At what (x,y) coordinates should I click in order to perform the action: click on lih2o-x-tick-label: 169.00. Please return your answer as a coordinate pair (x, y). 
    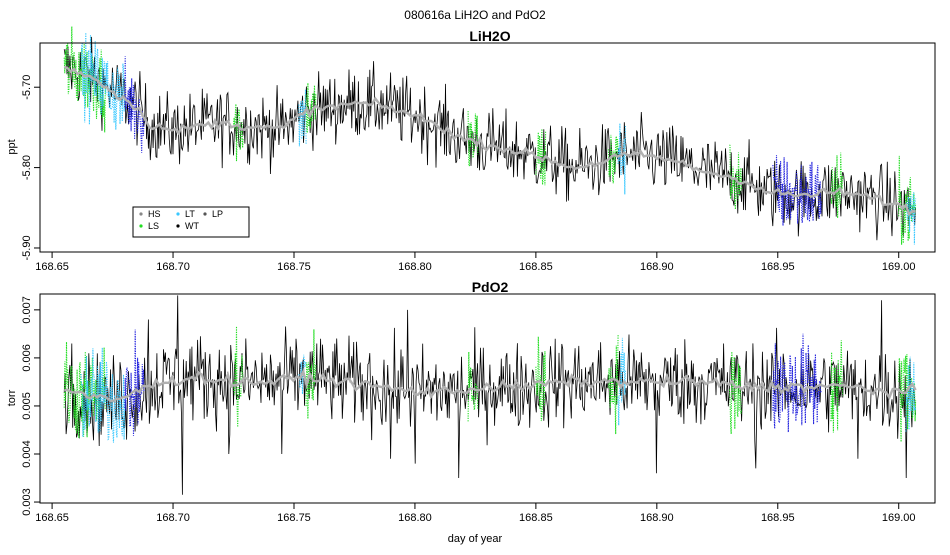
    Looking at the image, I should click on (899, 267).